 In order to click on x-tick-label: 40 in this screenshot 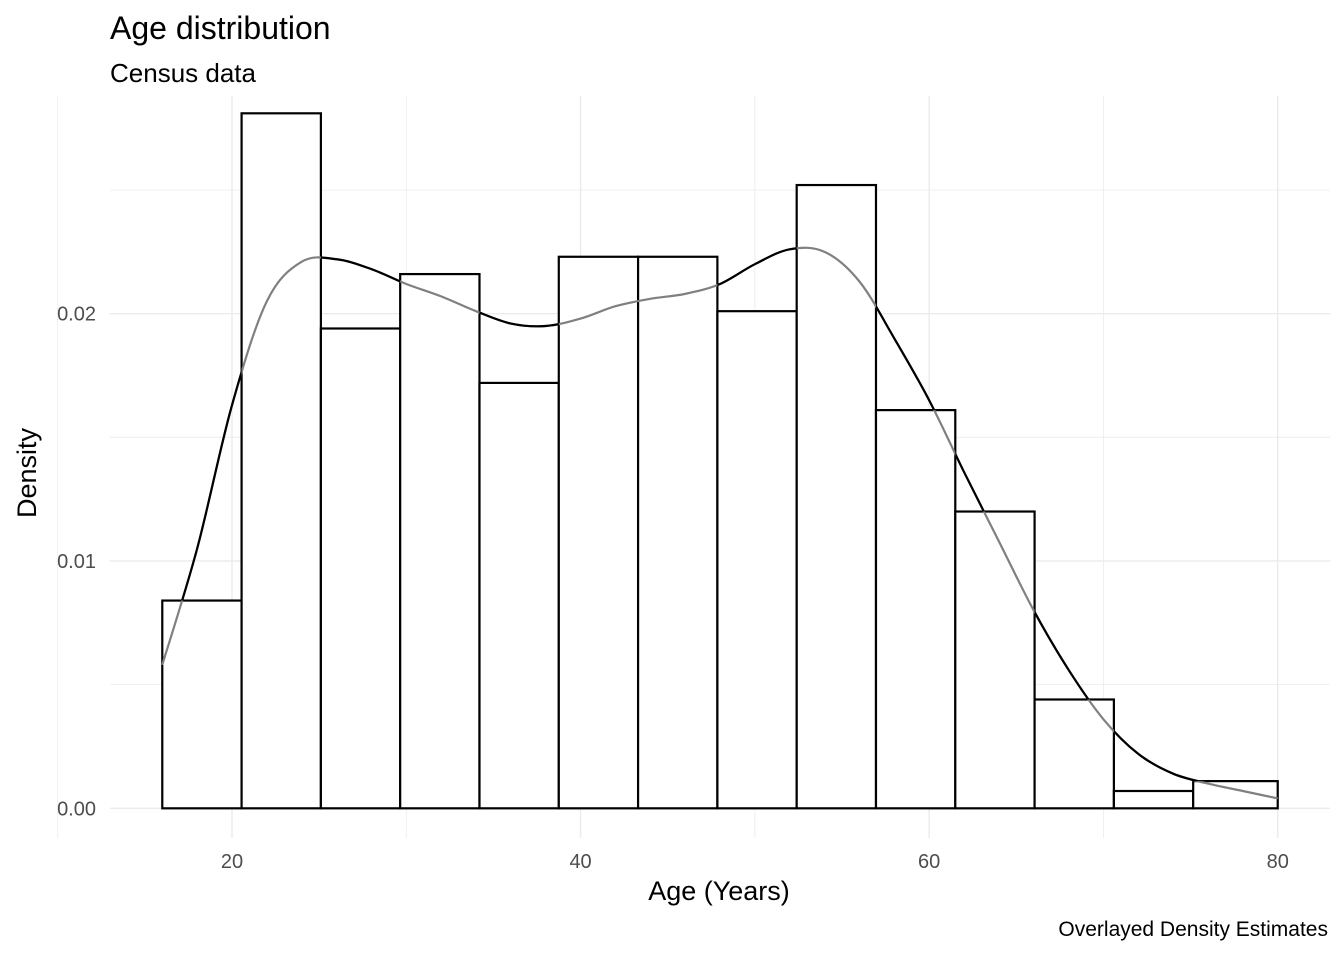, I will do `click(580, 862)`.